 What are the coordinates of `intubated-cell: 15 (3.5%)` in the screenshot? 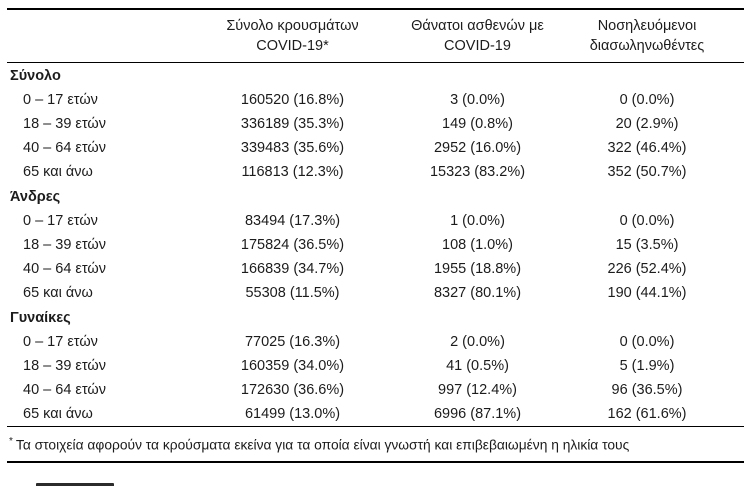 It's located at (647, 245).